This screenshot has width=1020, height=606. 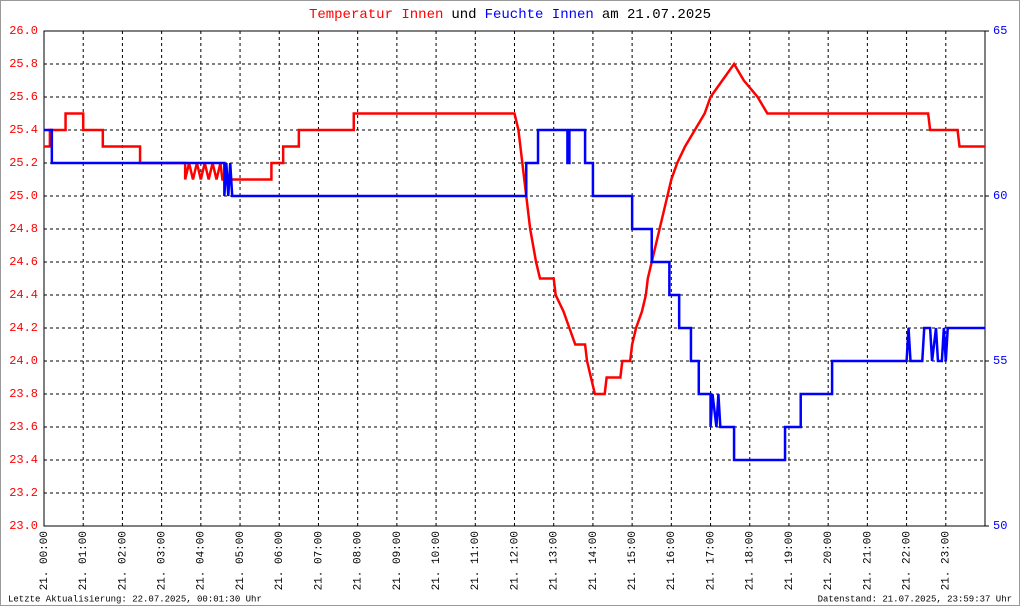 What do you see at coordinates (539, 15) in the screenshot?
I see `title-series-2: Feuchte Innen` at bounding box center [539, 15].